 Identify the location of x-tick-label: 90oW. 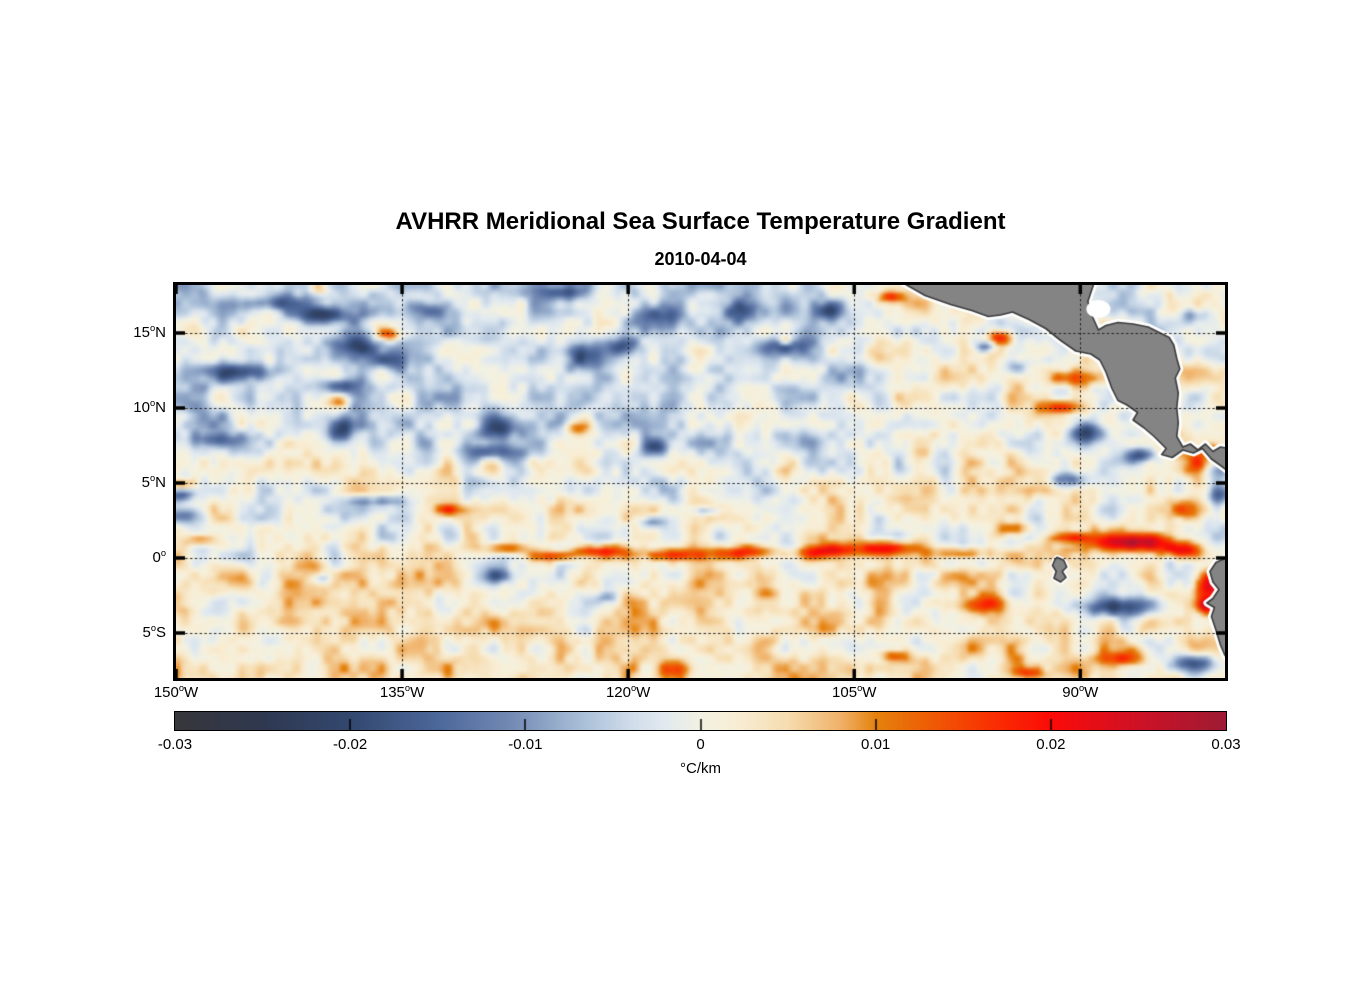
(1080, 692).